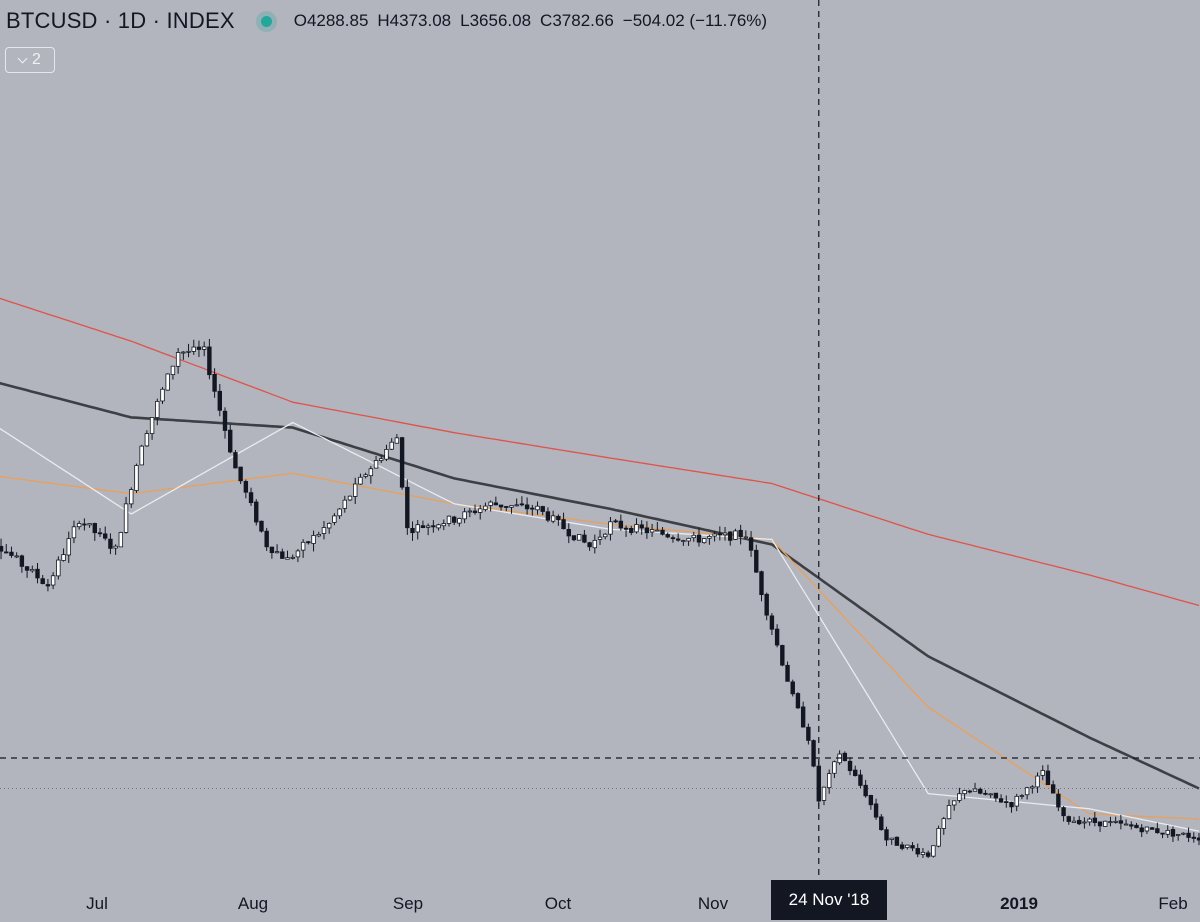 Image resolution: width=1200 pixels, height=922 pixels. Describe the element at coordinates (600, 902) in the screenshot. I see `time-axis: Jul Aug Sep Oct Nov 2019 Feb` at that location.